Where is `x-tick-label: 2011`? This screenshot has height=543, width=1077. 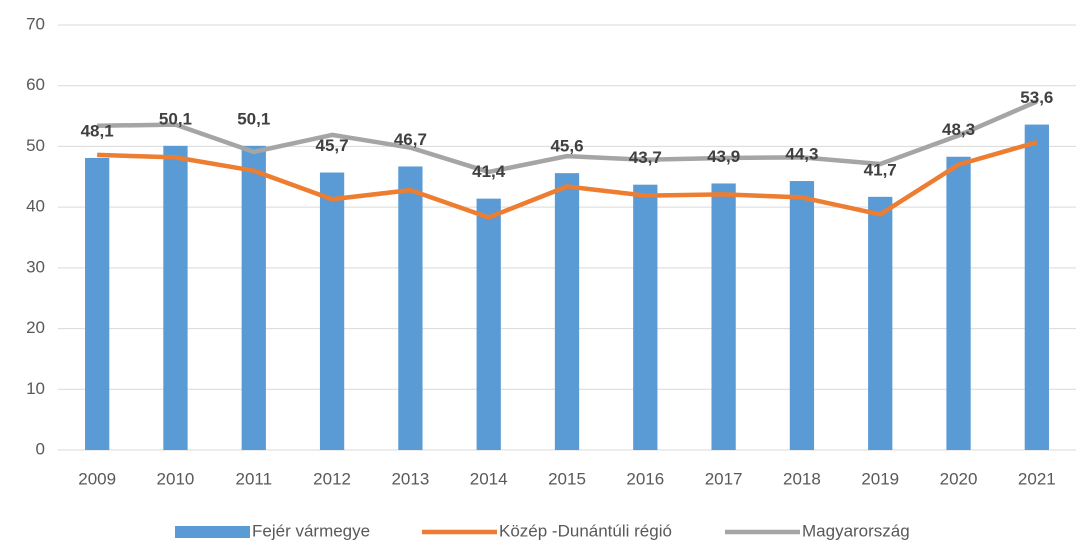
x-tick-label: 2011 is located at coordinates (253, 478).